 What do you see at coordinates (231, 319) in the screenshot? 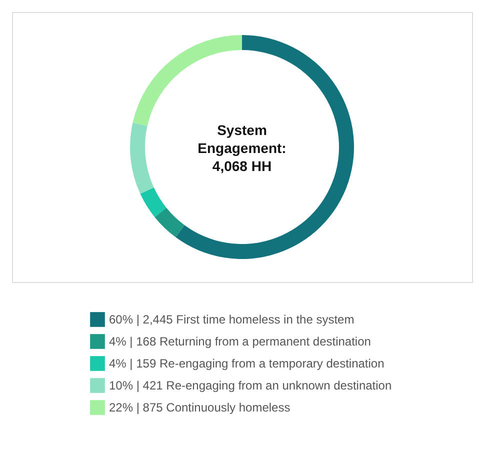
I see `legend-label: 60% | 2,445 First time homeless in the system` at bounding box center [231, 319].